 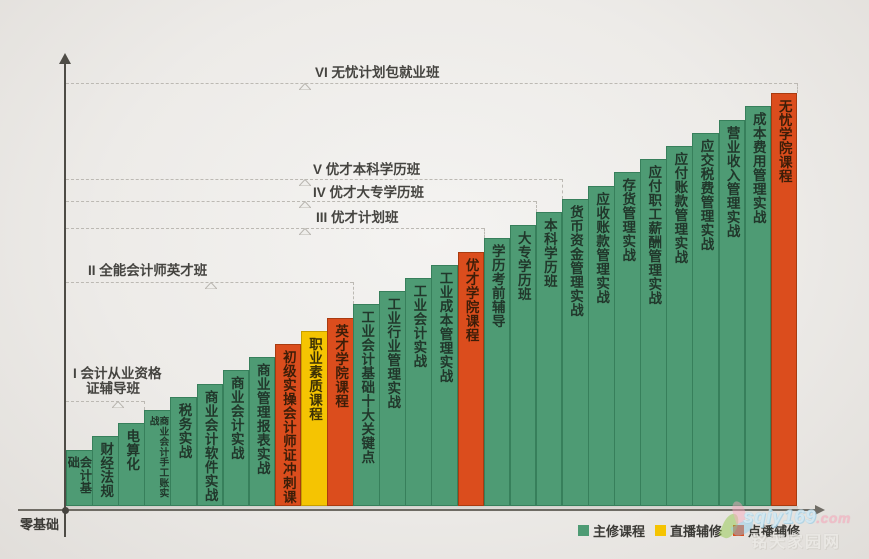 What do you see at coordinates (680, 207) in the screenshot?
I see `course-bar-label: 应付账款管理实战` at bounding box center [680, 207].